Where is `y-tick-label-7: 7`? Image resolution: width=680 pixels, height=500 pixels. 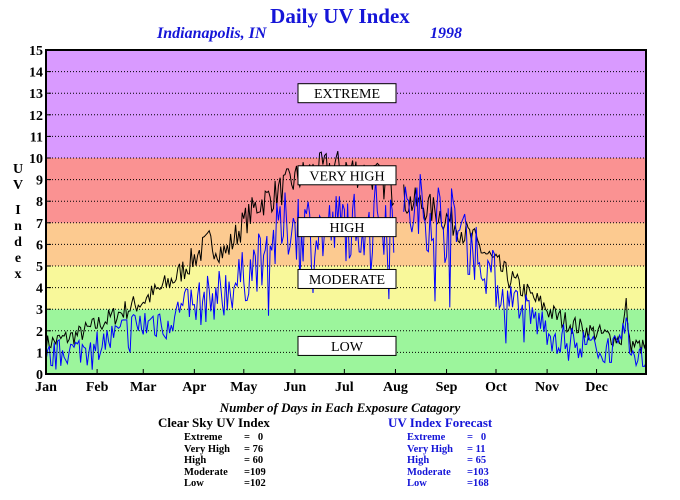
y-tick-label-7: 7 is located at coordinates (39, 224).